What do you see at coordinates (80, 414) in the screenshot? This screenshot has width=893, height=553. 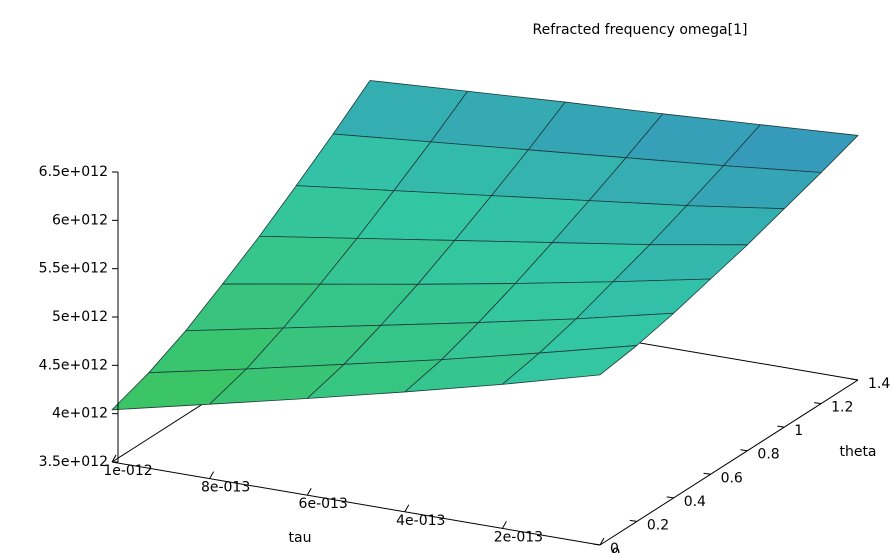 I see `z-tick-label: 4e+012` at bounding box center [80, 414].